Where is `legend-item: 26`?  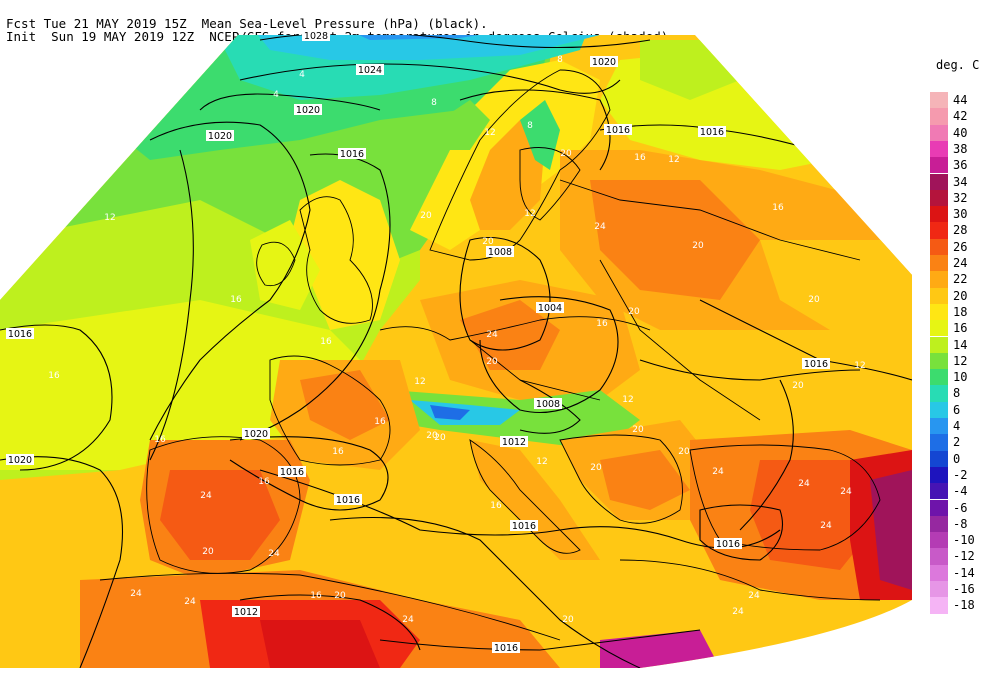 legend-item: 26 is located at coordinates (965, 246).